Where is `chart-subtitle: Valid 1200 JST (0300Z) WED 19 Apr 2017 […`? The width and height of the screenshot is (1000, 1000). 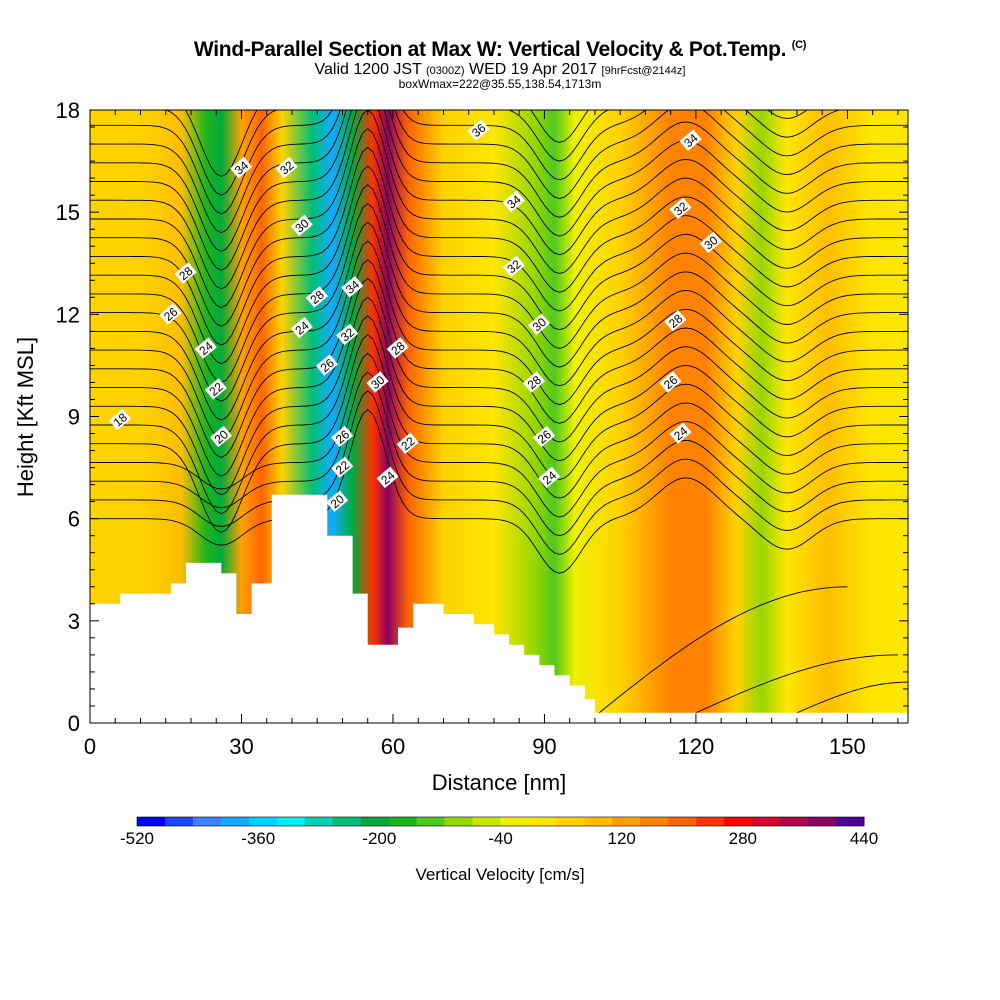 chart-subtitle: Valid 1200 JST (0300Z) WED 19 Apr 2017 [… is located at coordinates (500, 70).